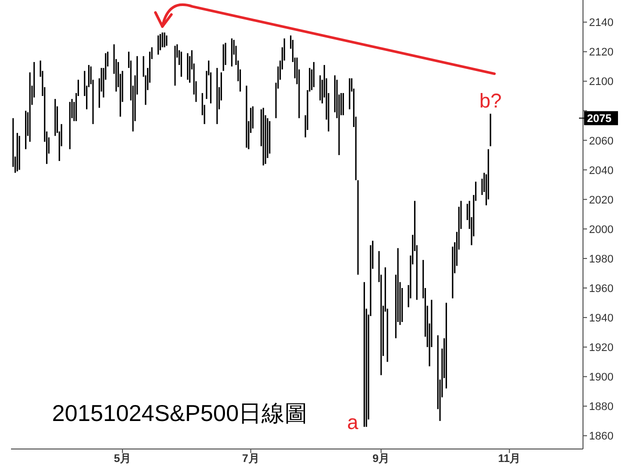 Image resolution: width=622 pixels, height=467 pixels. Describe the element at coordinates (599, 119) in the screenshot. I see `y-tick-label: 2075` at that location.